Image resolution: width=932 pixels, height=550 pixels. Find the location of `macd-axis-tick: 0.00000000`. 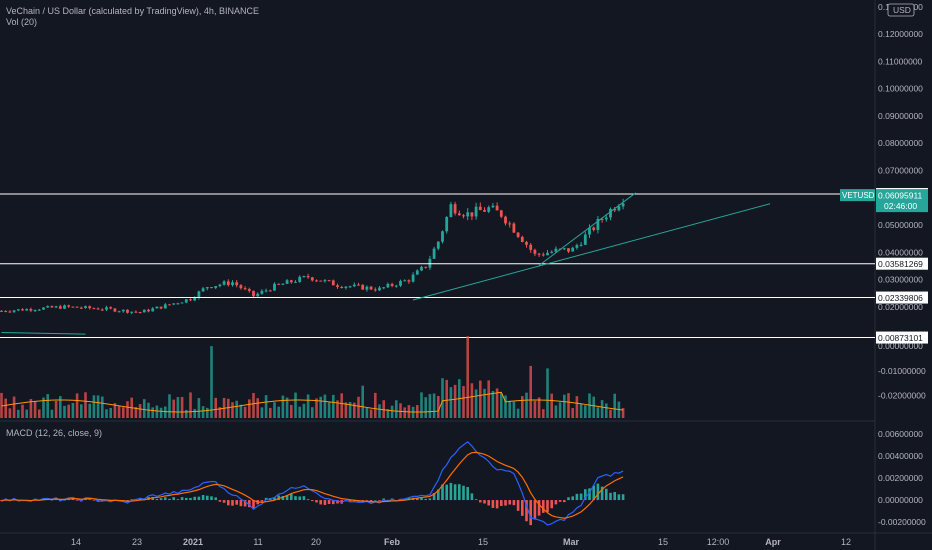

macd-axis-tick: 0.00000000 is located at coordinates (900, 500).